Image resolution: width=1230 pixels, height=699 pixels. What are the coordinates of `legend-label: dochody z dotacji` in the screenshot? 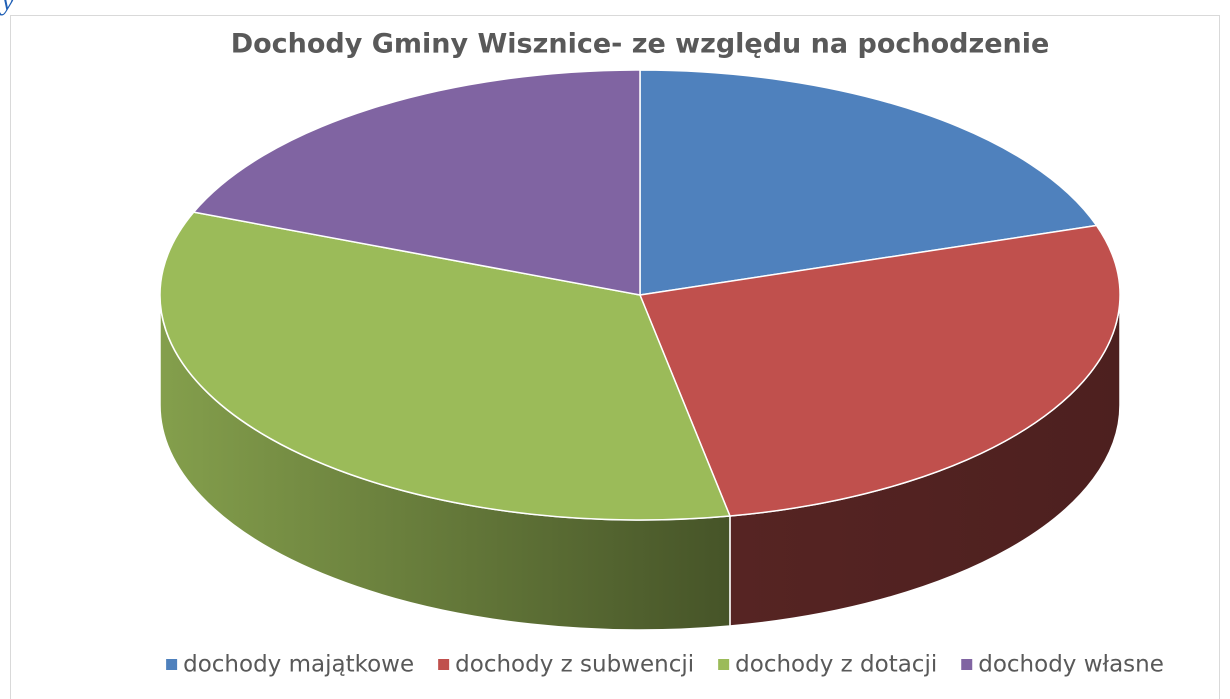 It's located at (836, 665).